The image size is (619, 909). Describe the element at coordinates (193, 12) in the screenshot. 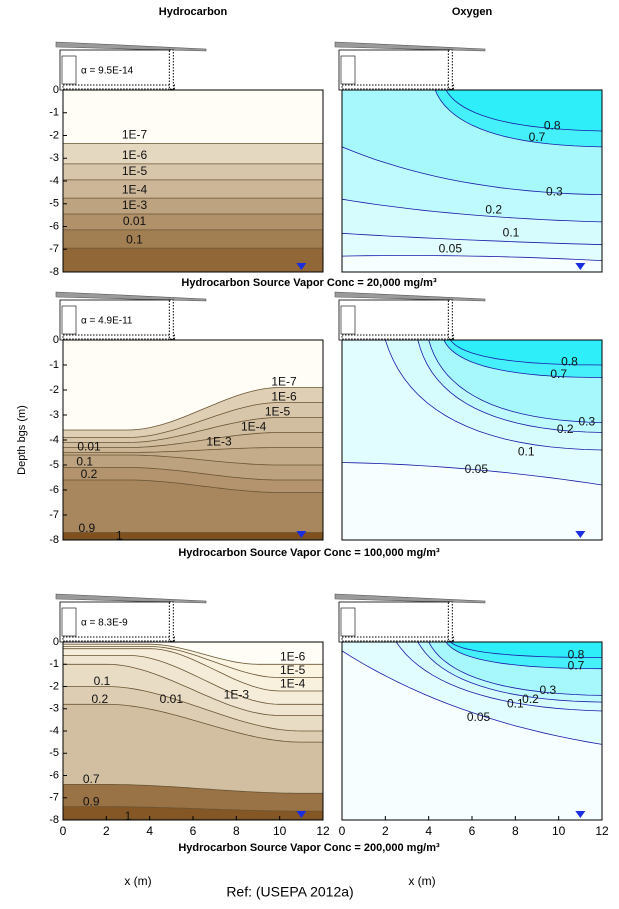

I see `panel-title: Hydrocarbon` at that location.